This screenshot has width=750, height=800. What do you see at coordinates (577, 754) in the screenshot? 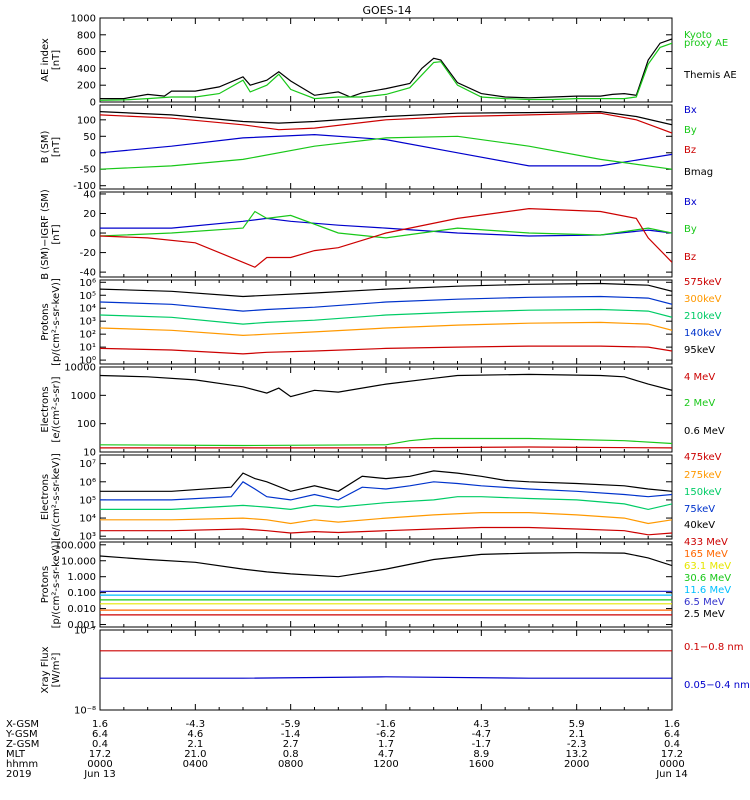
I see `footer-cell: 13.2` at bounding box center [577, 754].